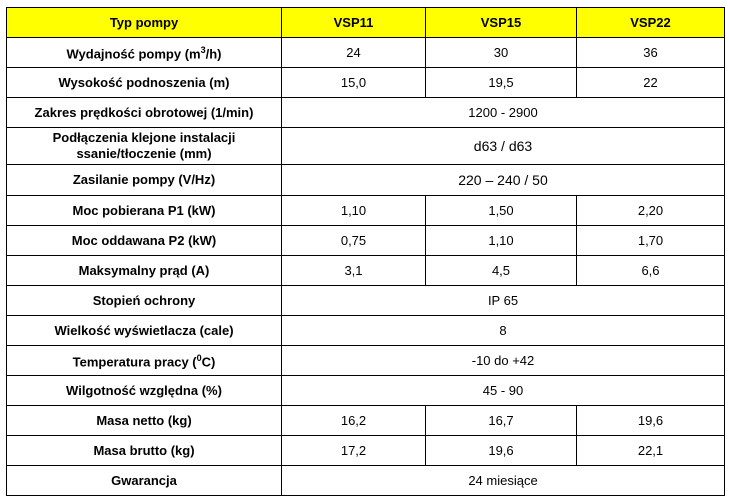 This screenshot has width=730, height=496. Describe the element at coordinates (501, 52) in the screenshot. I see `cell-value: 30` at that location.